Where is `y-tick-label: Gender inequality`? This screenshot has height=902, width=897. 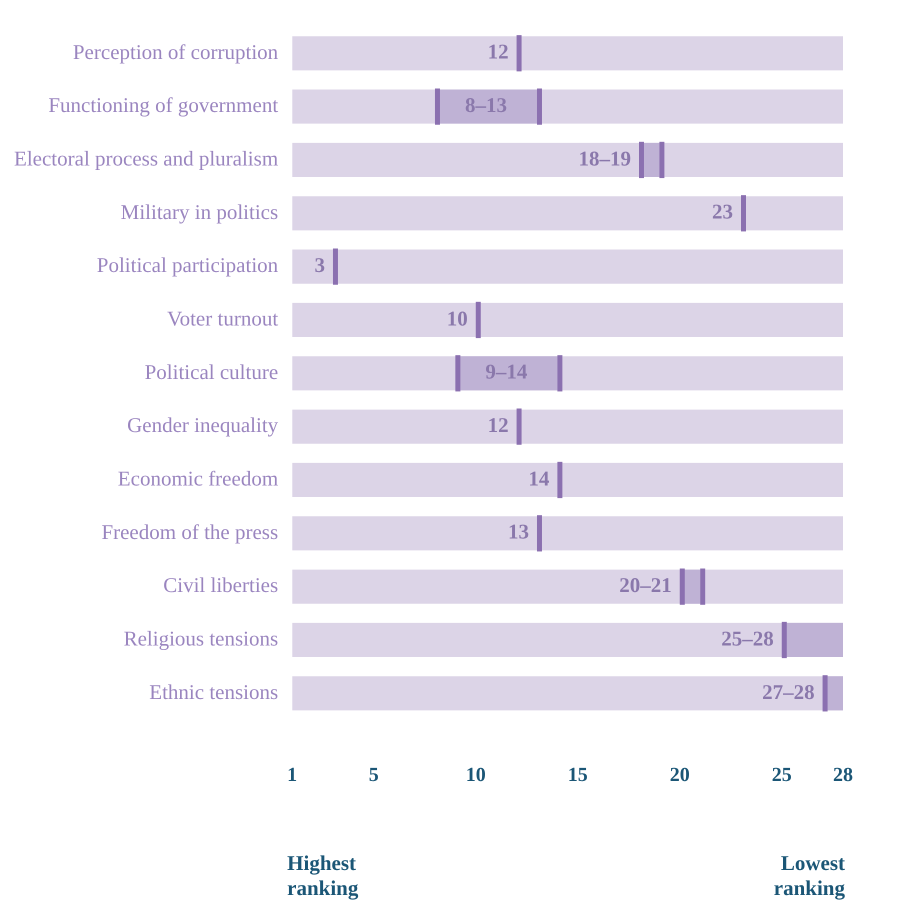 y-tick-label: Gender inequality is located at coordinates (203, 425).